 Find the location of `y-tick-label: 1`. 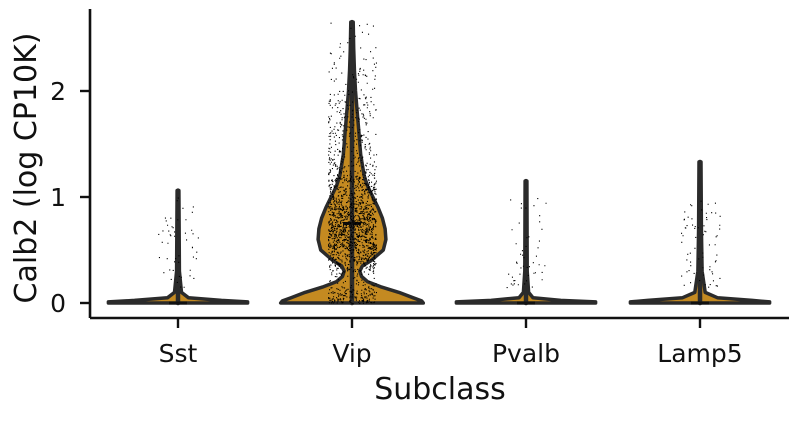

y-tick-label: 1 is located at coordinates (58, 197).